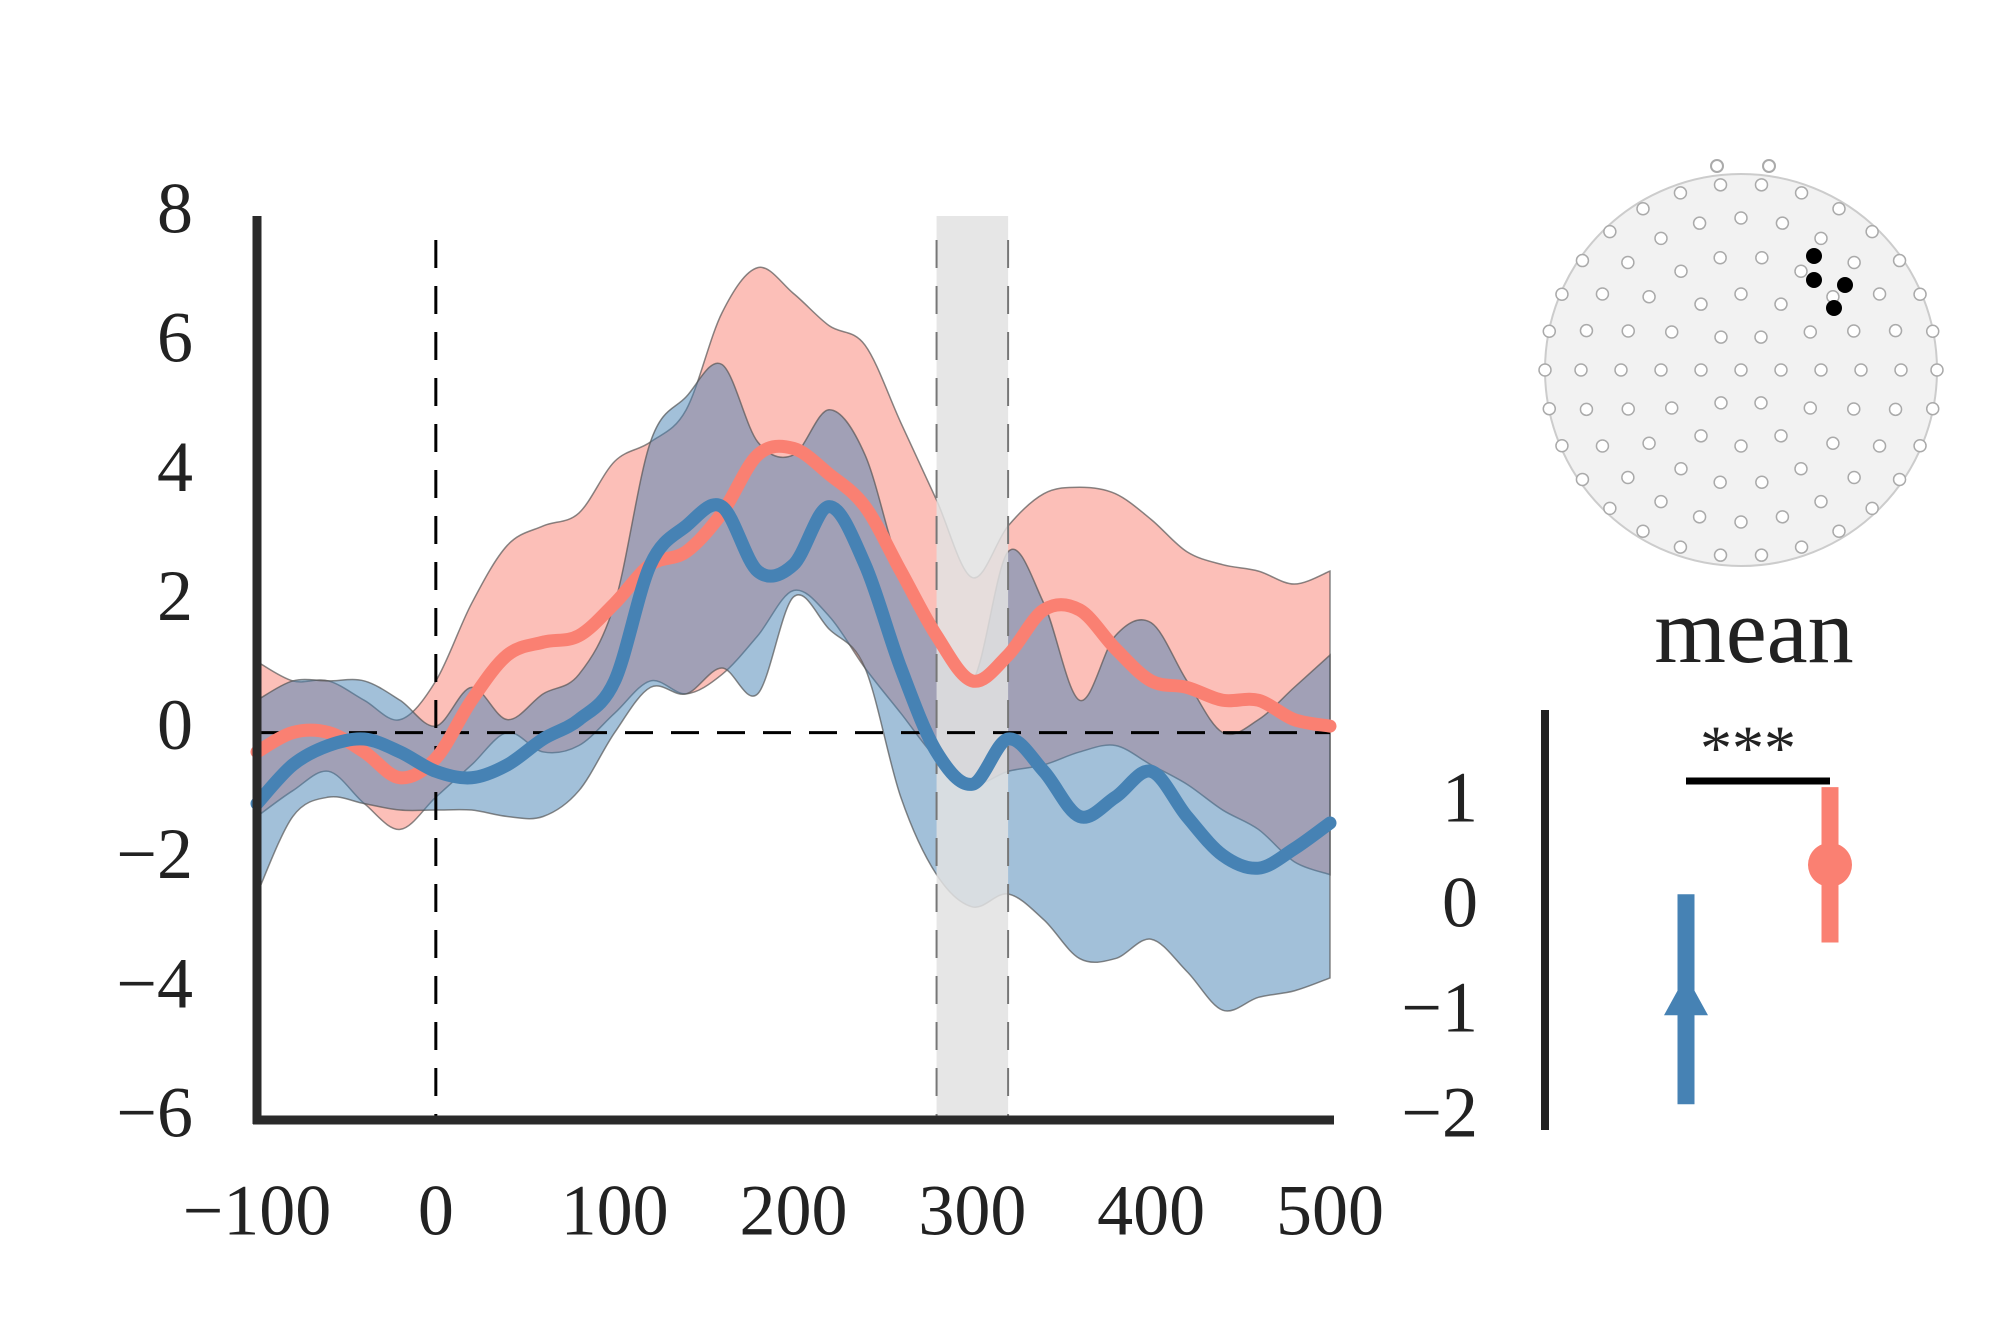  I want to click on x-tick-label: 100, so click(615, 1211).